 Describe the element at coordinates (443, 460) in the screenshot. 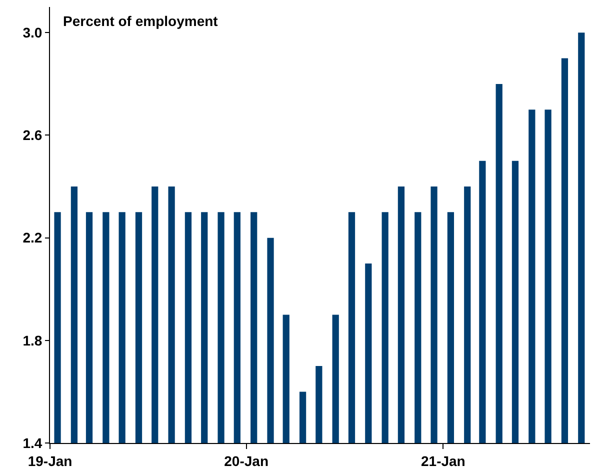

I see `x-tick-label: 21-Jan` at that location.